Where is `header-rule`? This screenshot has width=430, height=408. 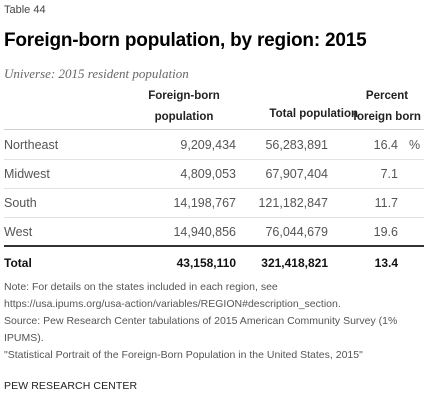
header-rule is located at coordinates (214, 129).